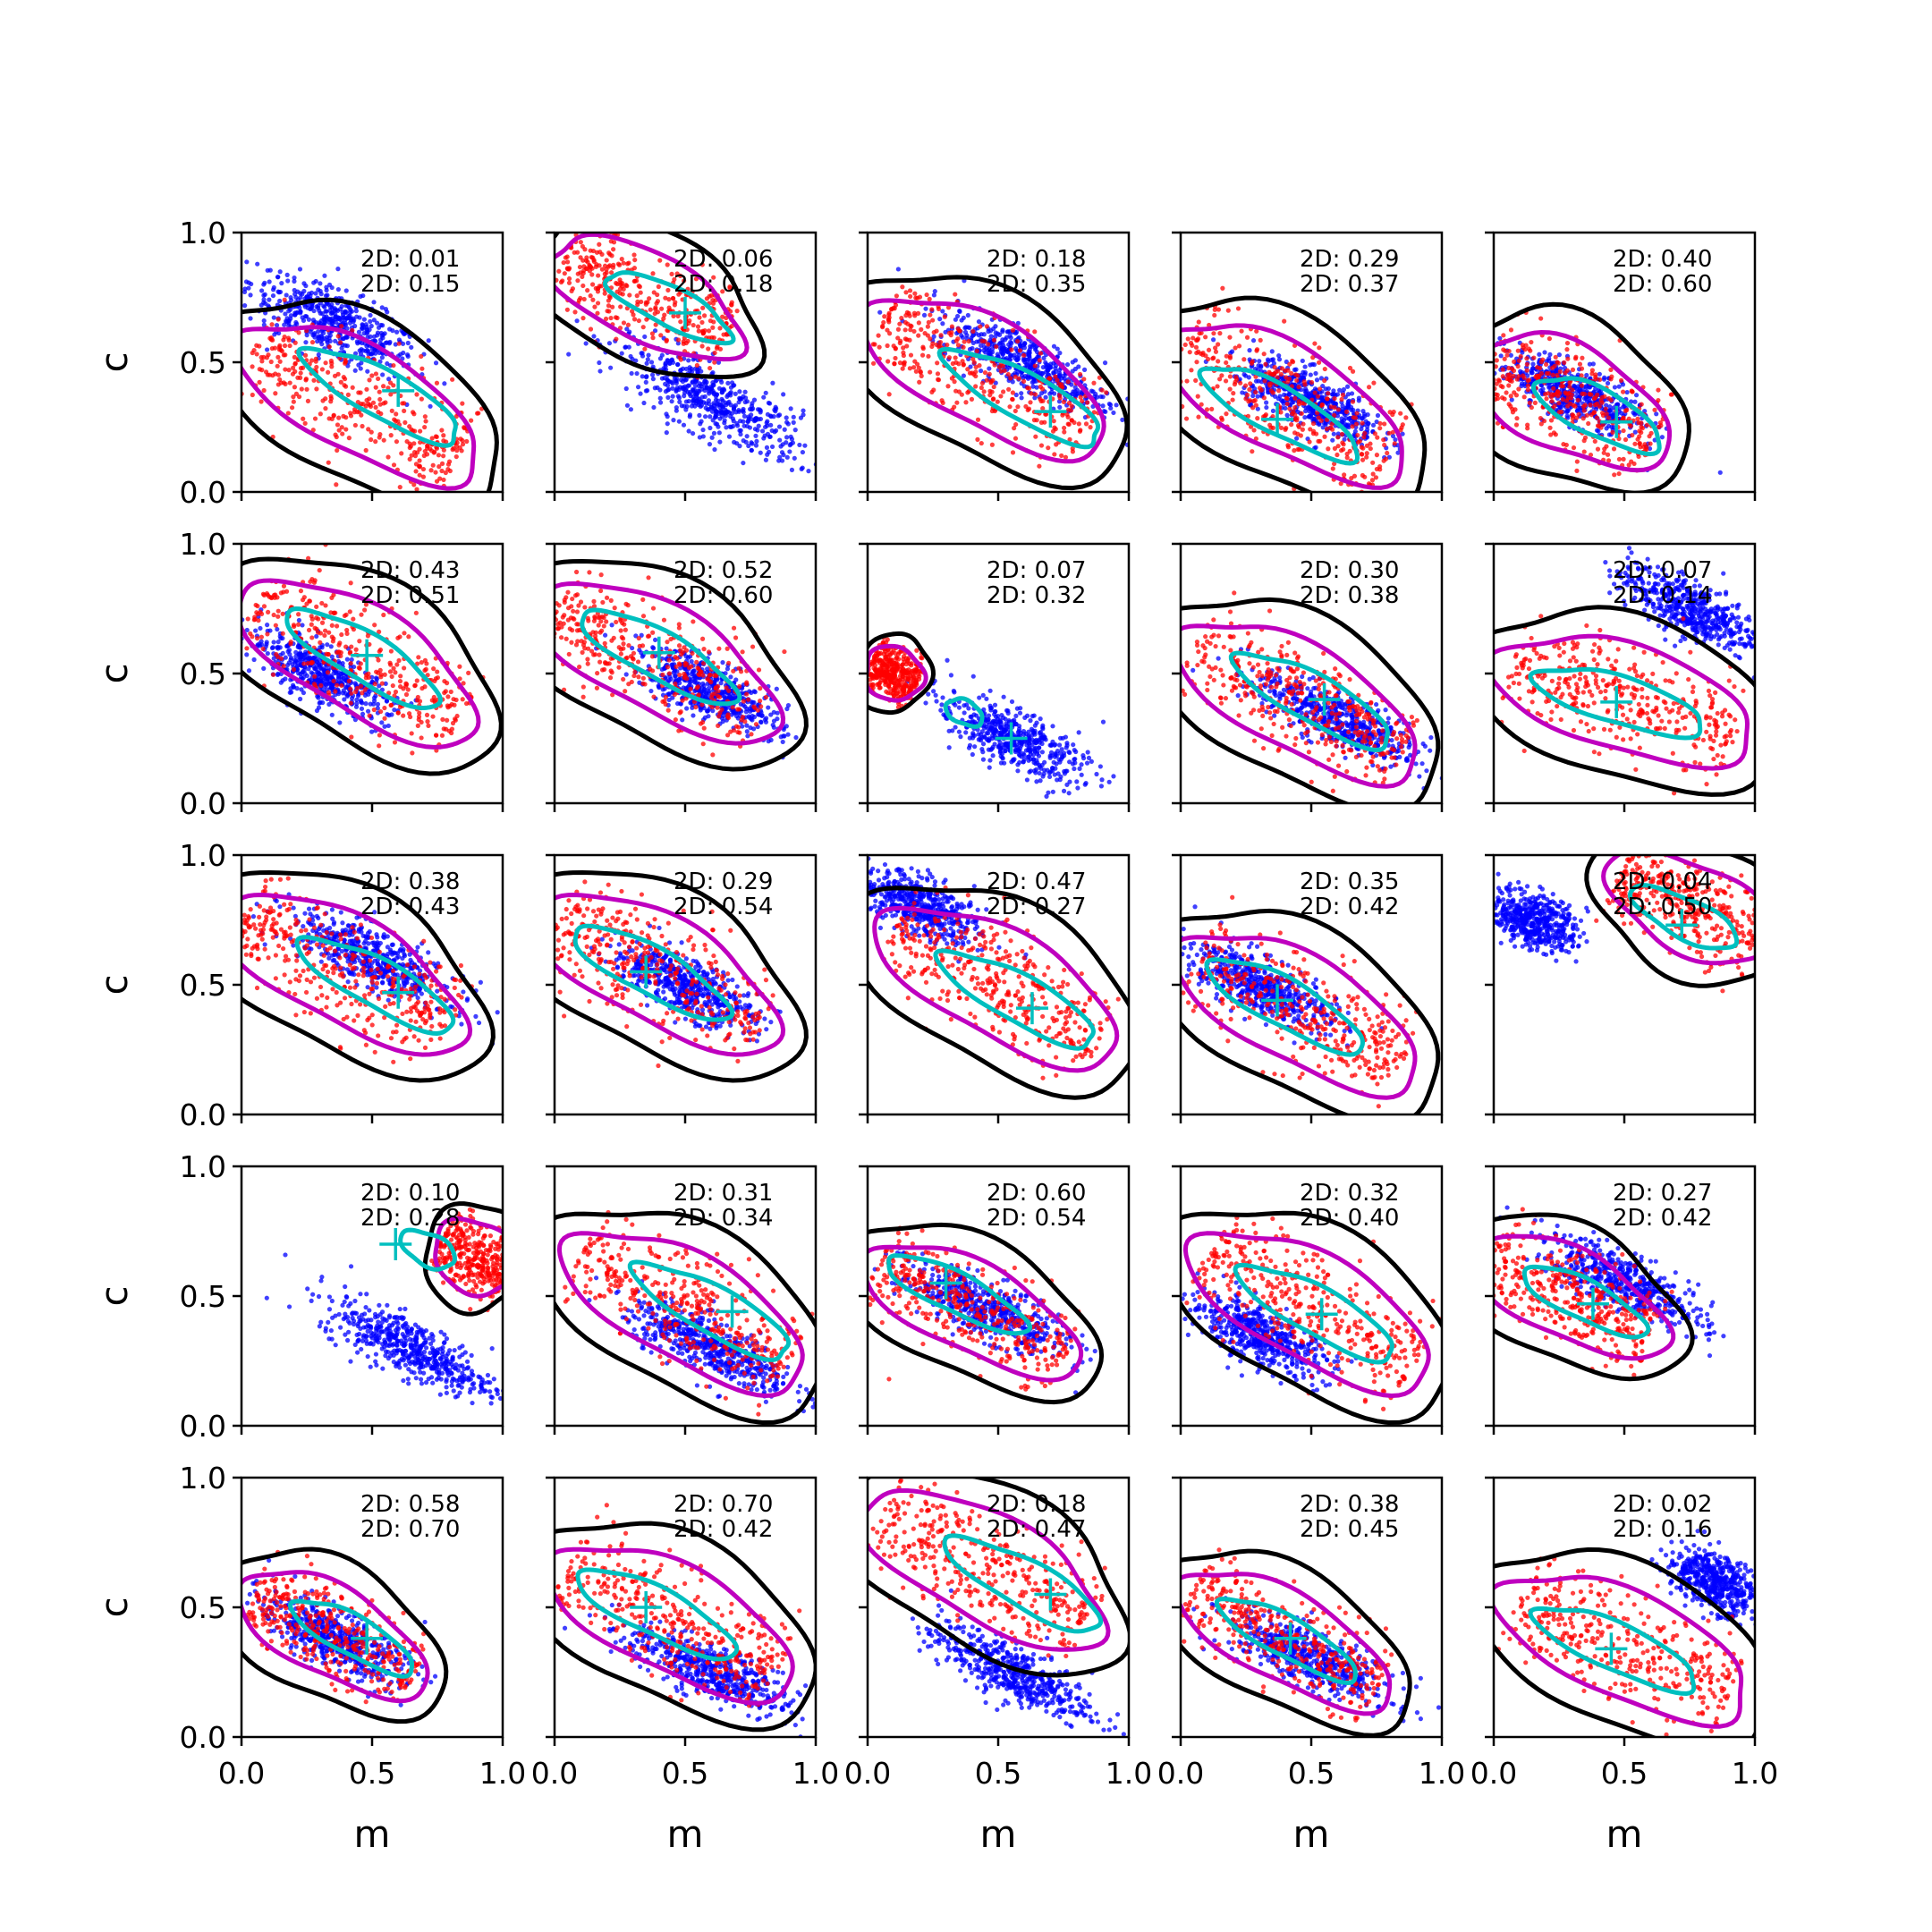 The height and width of the screenshot is (1932, 1932). Describe the element at coordinates (1304, 393) in the screenshot. I see `black-contour` at that location.